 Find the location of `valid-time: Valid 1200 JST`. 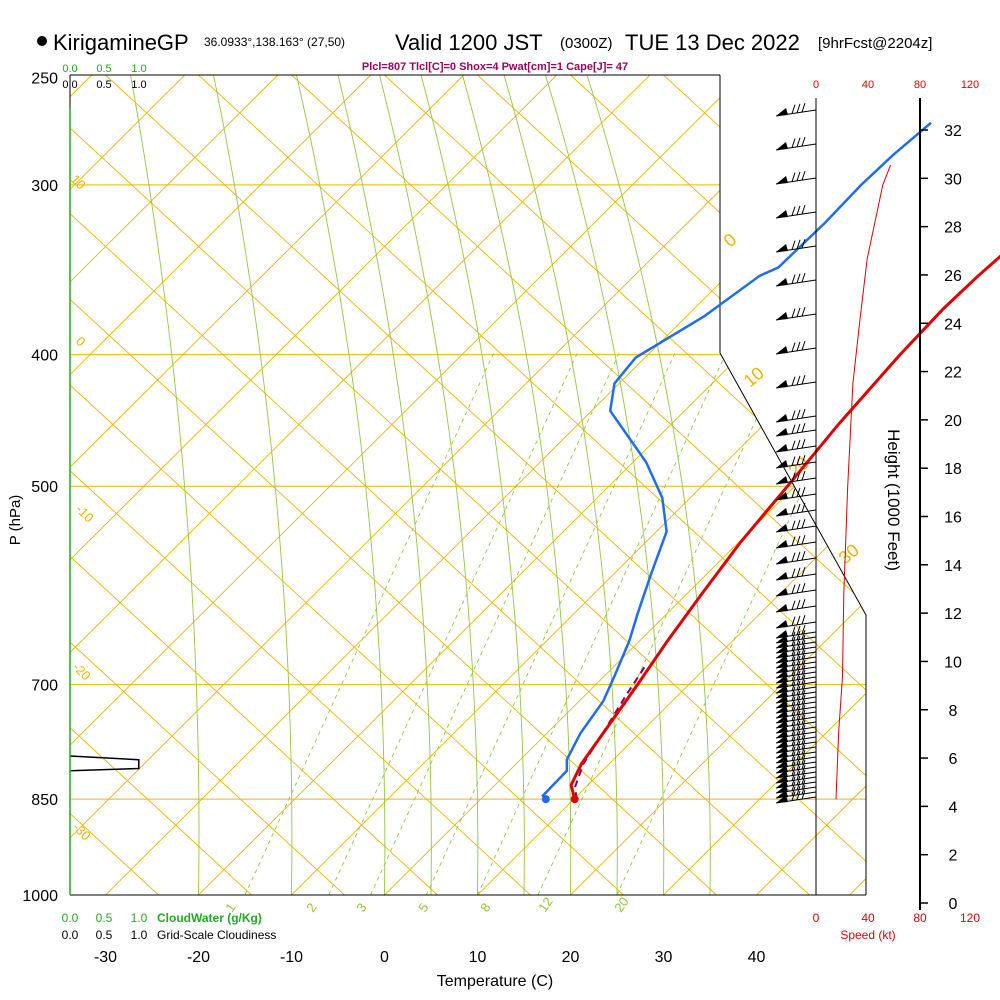

valid-time: Valid 1200 JST is located at coordinates (469, 42).